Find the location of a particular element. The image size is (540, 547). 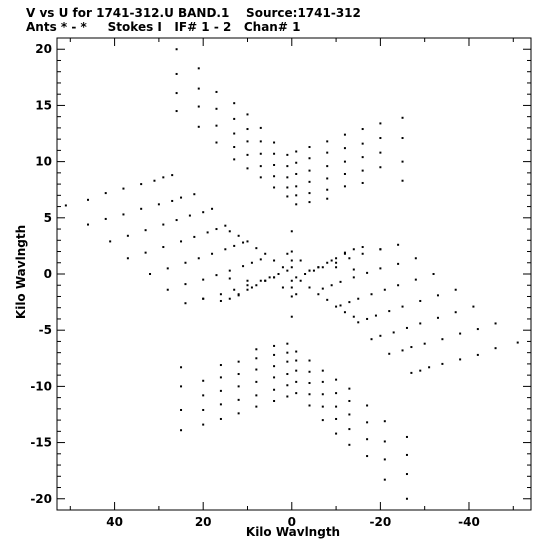

y-tick-label: 5 is located at coordinates (48, 218).